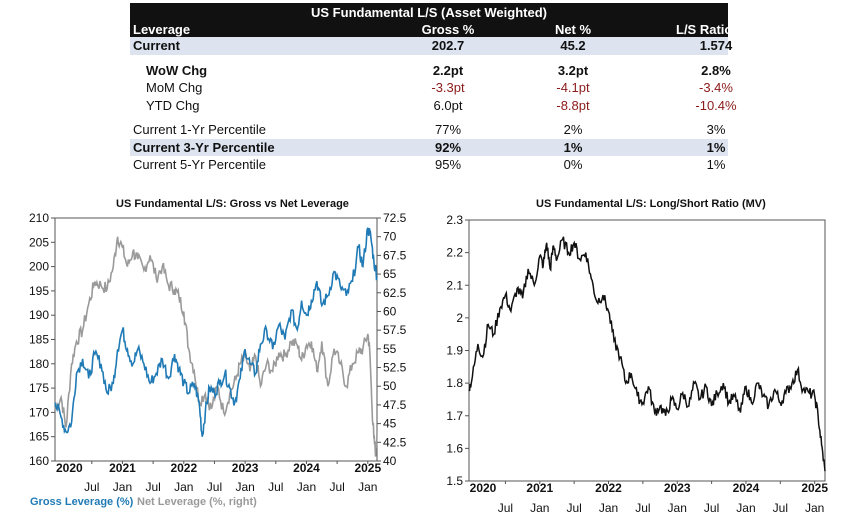 Image resolution: width=857 pixels, height=526 pixels. Describe the element at coordinates (677, 488) in the screenshot. I see `ratio-year-label: 2023` at that location.